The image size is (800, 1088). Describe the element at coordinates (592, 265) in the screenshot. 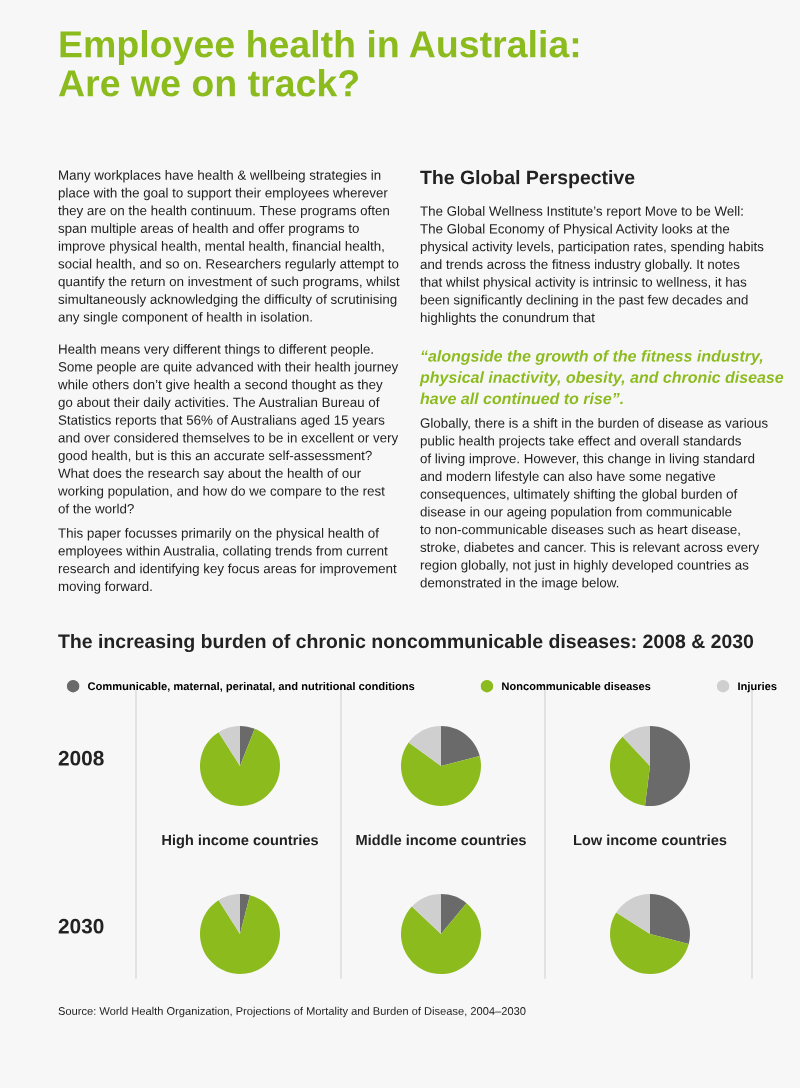

I see `text: The Global Wellness Institute’s report Move to be Well: The Global Economy of Physical Activity looks at the physical activity levels, participation rates, spending habits and trends across the fitness industry globally. It notes that whilst physical activity is intrinsic to wellness, it has been significantly declining in the past few decades and highlights the conundrum that` at that location.